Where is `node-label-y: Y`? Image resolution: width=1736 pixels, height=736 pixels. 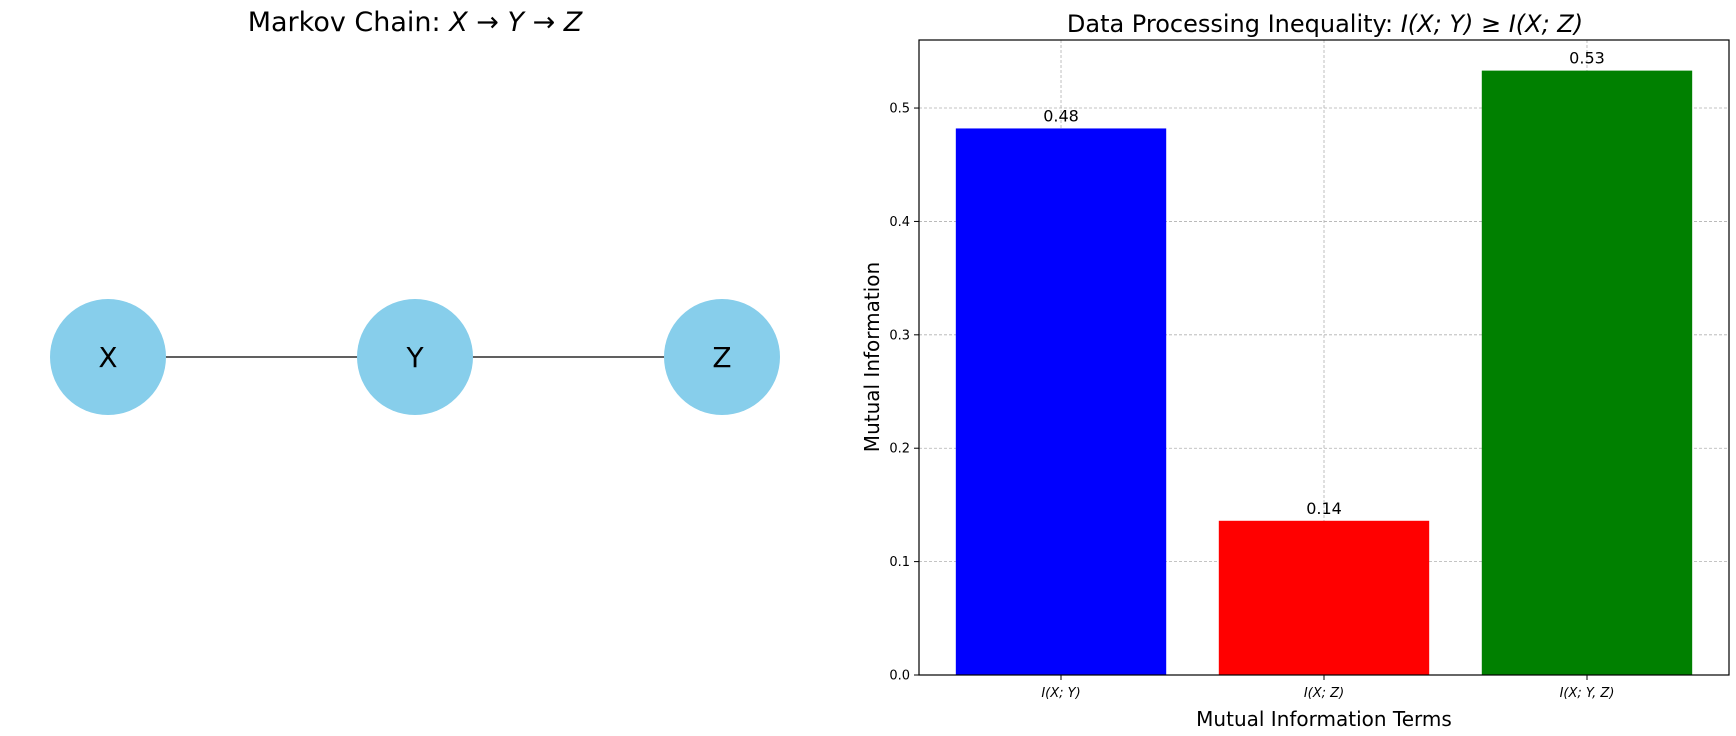 node-label-y: Y is located at coordinates (414, 357).